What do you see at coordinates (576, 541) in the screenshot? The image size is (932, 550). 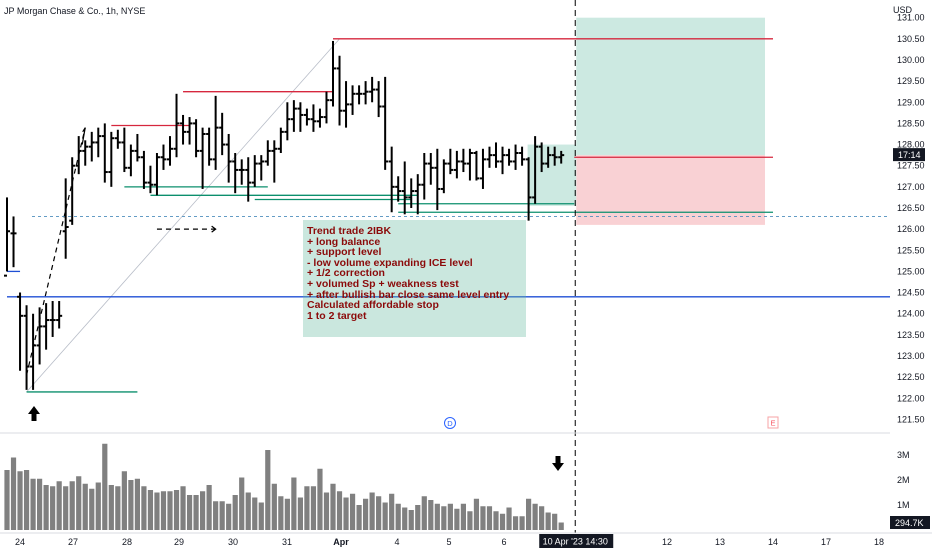 I see `time-tag` at bounding box center [576, 541].